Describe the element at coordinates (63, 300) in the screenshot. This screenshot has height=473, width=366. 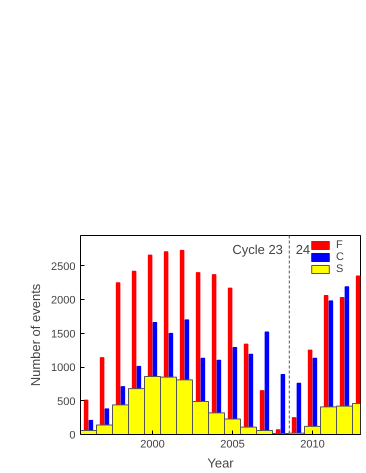
I see `y-tick-label: 2000` at that location.